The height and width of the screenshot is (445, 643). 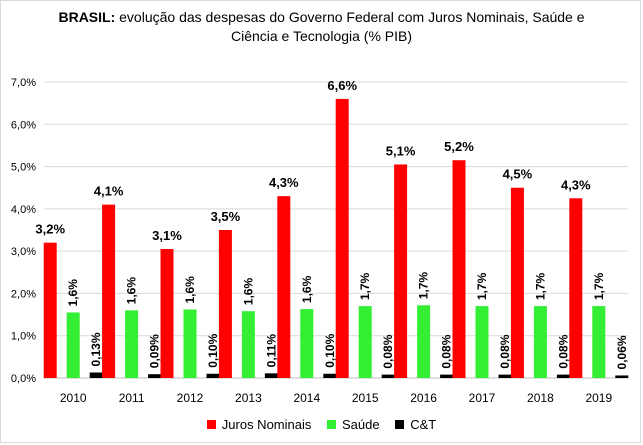 What do you see at coordinates (167, 235) in the screenshot?
I see `data-label-juros: 3,1%` at bounding box center [167, 235].